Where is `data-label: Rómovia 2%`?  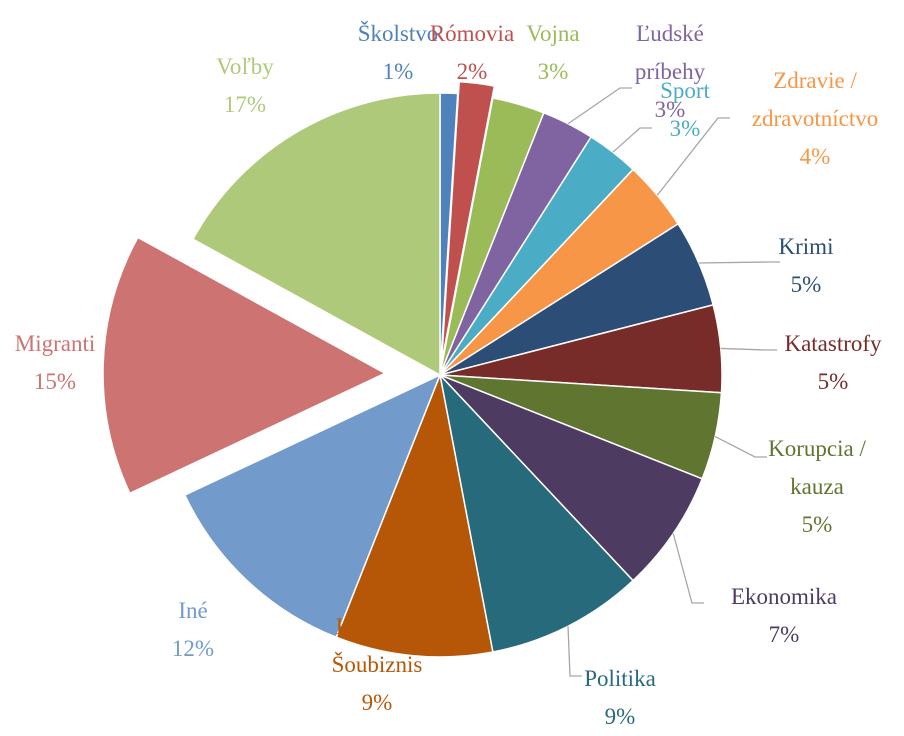 data-label: Rómovia 2% is located at coordinates (472, 53).